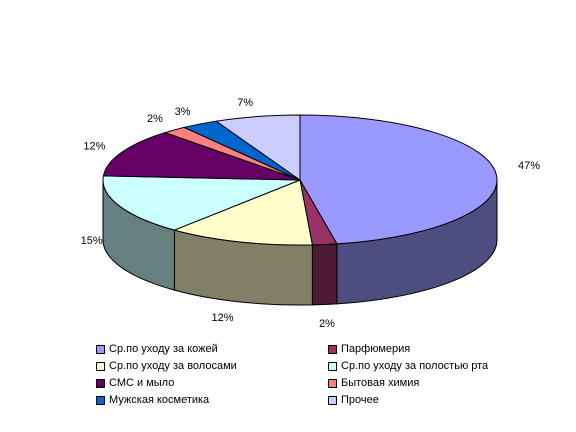 This screenshot has width=576, height=432. I want to click on legend-item-5: Бытовая химия, so click(428, 383).